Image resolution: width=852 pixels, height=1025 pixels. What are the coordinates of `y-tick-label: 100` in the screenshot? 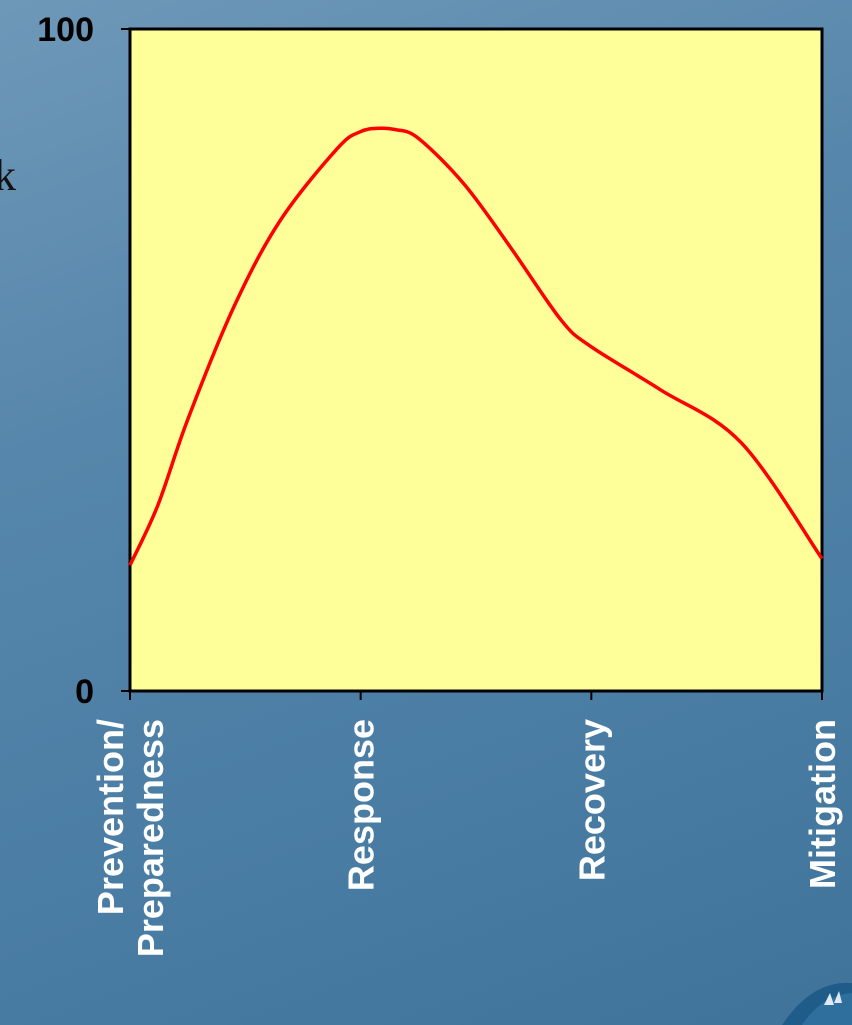 It's located at (65, 30).